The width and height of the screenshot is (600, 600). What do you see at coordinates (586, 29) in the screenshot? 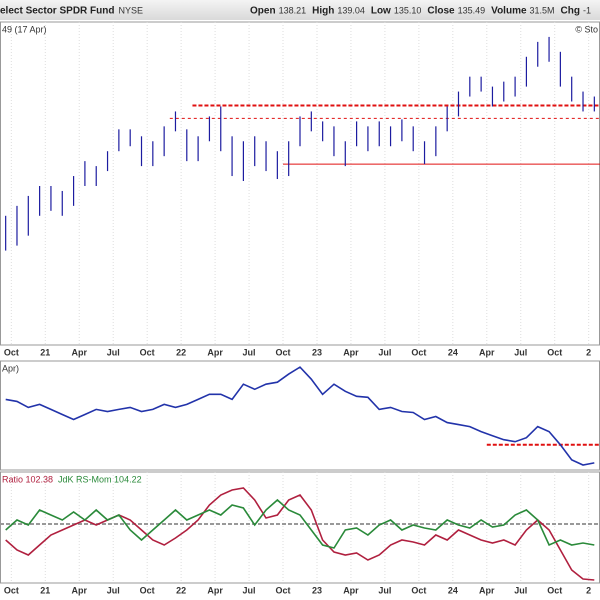
I see `credit: © Sto` at bounding box center [586, 29].